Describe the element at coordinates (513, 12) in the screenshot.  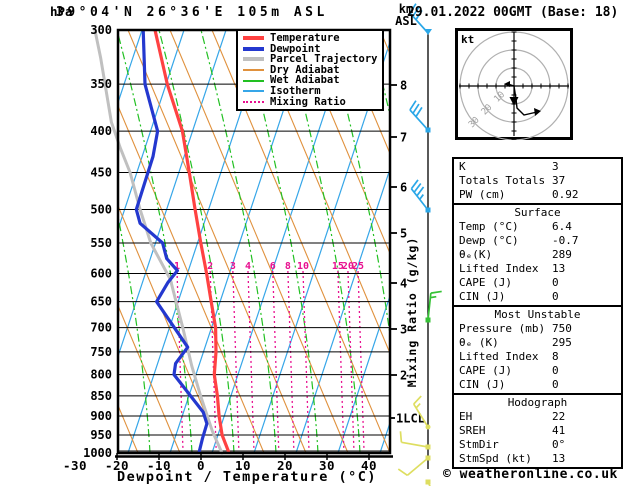
I see `datetime-title: 29.01.2022 00GMT (Base: 18)` at that location.